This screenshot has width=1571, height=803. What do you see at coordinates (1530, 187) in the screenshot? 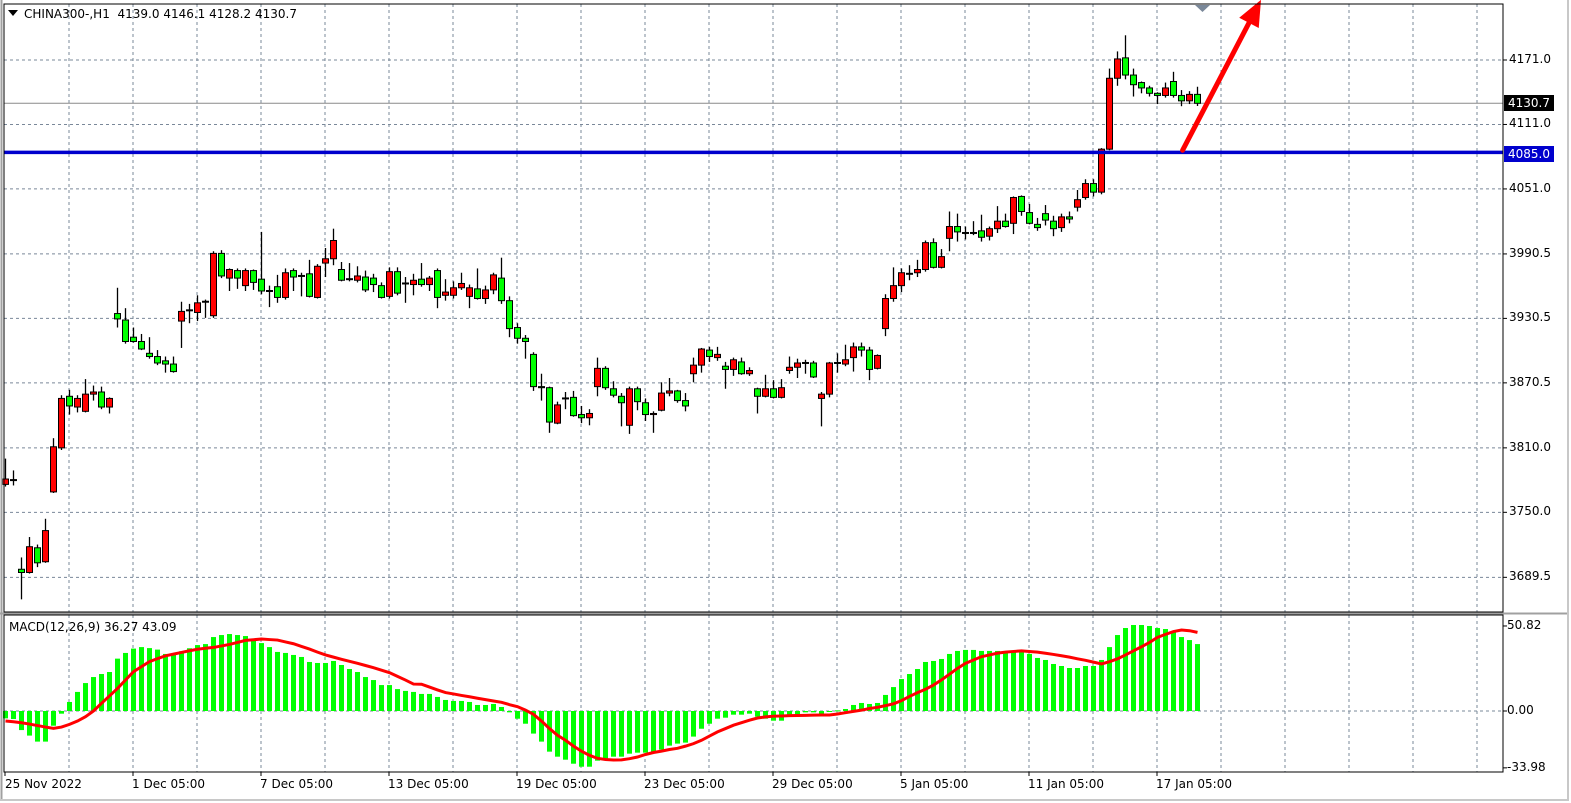
I see `price-axis-label: 4051.0` at bounding box center [1530, 187].